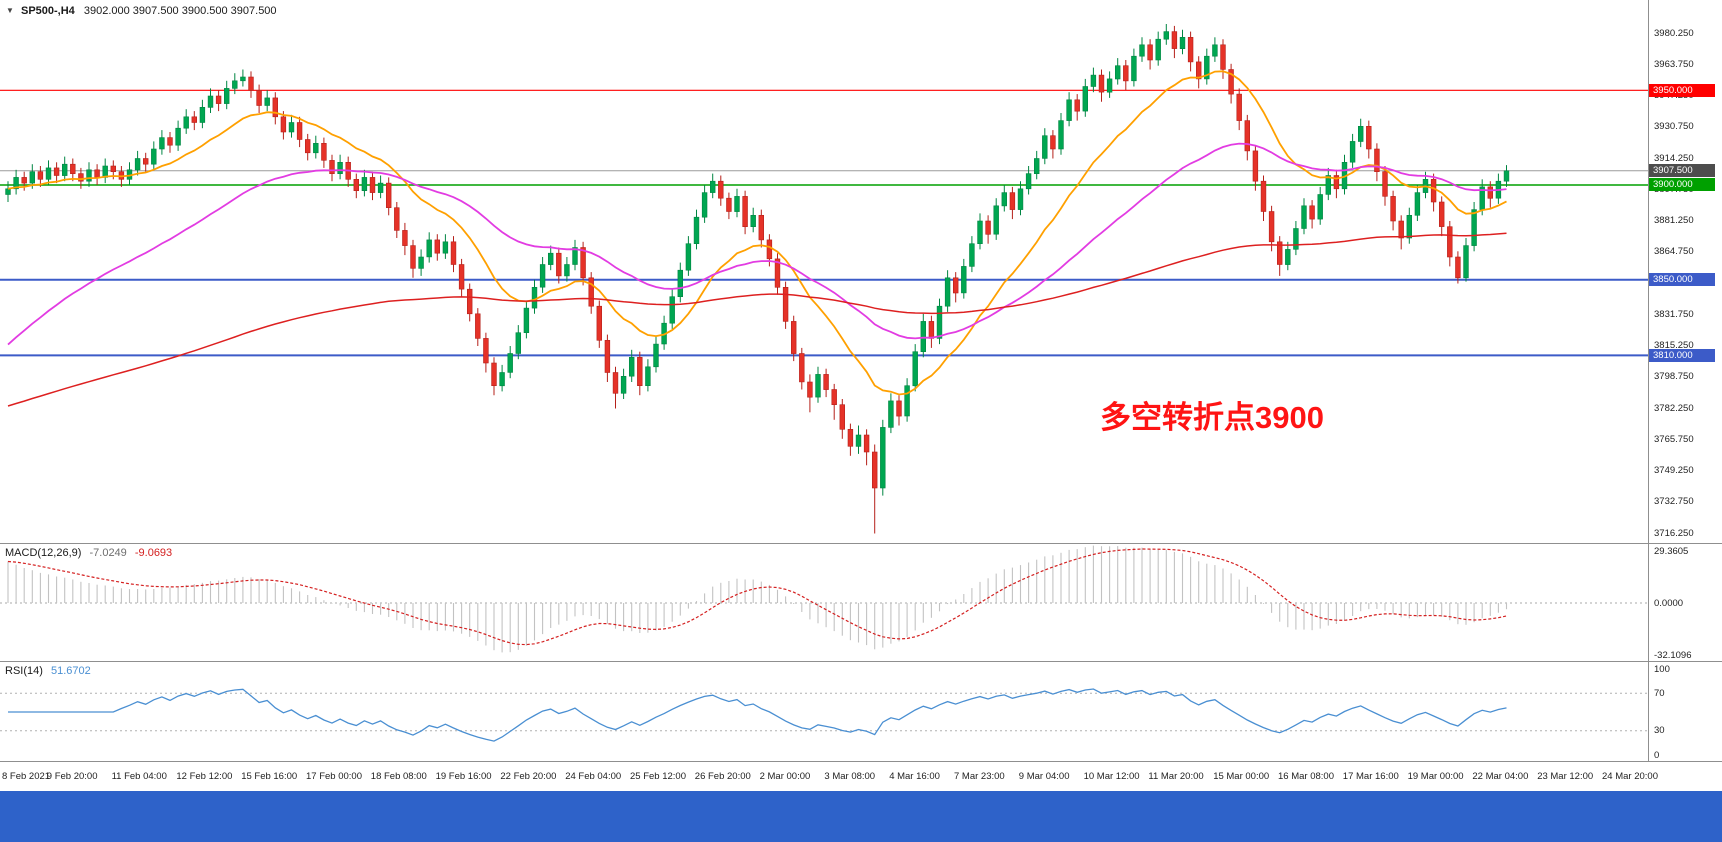 This screenshot has height=842, width=1722. Describe the element at coordinates (1673, 655) in the screenshot. I see `macd-axis-tick: -32.1096` at that location.